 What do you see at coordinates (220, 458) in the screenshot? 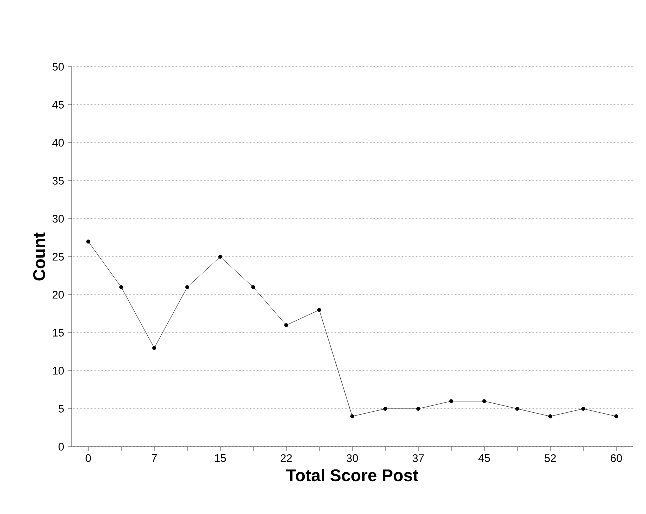
I see `x-tick-label: 15` at bounding box center [220, 458].